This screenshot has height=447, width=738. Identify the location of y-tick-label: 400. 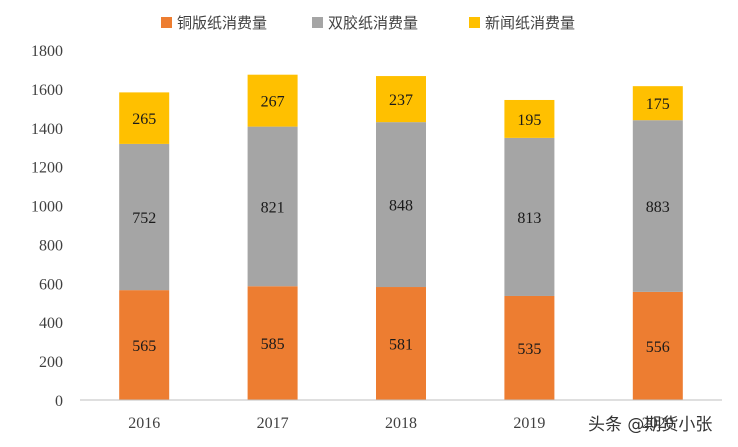
(51, 323).